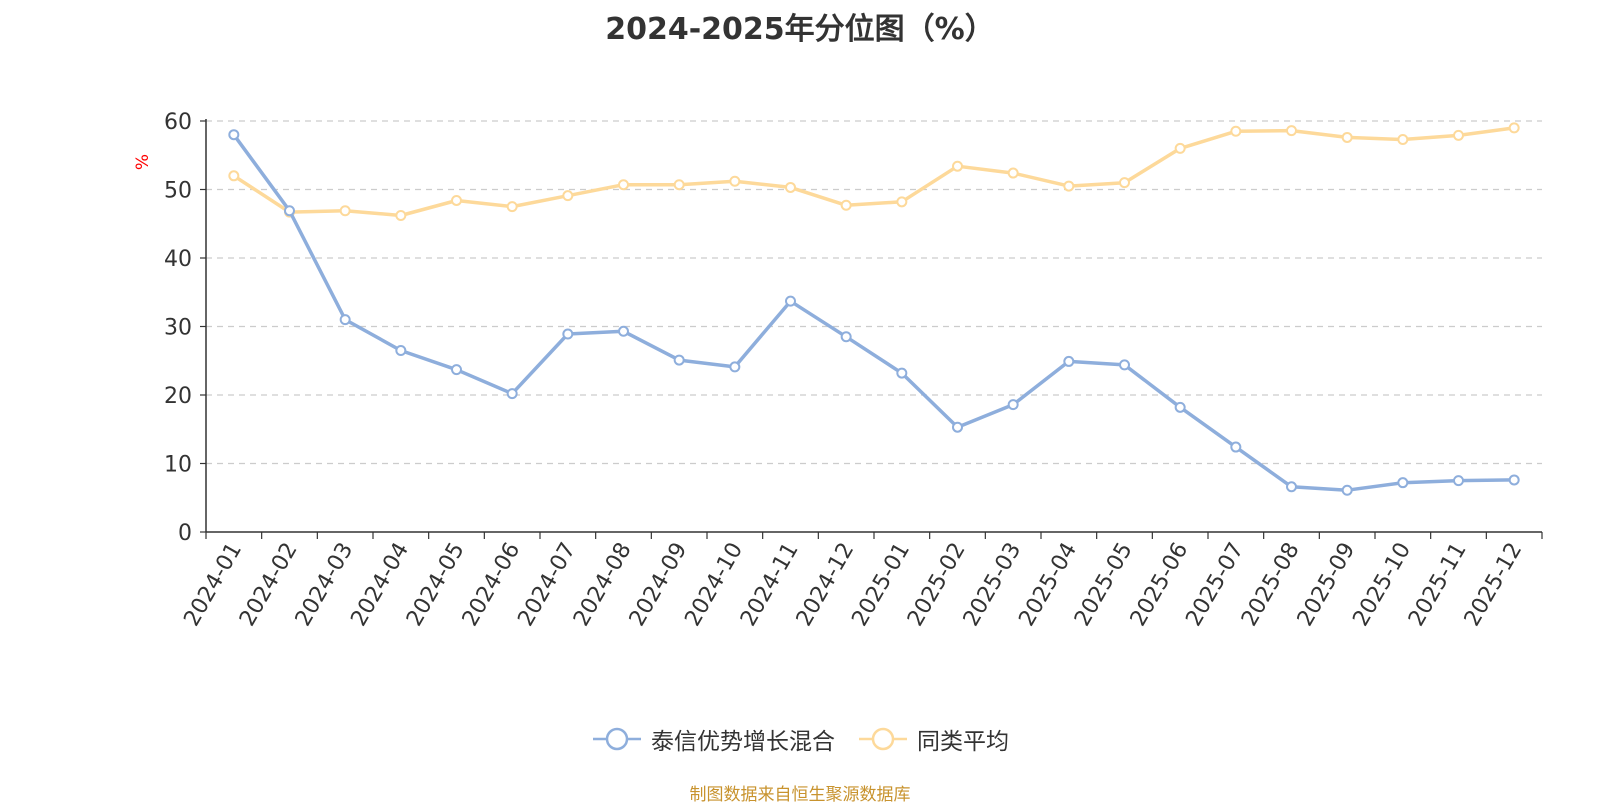  Describe the element at coordinates (800, 29) in the screenshot. I see `chart-title: 2024-2025年分位图（%）` at that location.